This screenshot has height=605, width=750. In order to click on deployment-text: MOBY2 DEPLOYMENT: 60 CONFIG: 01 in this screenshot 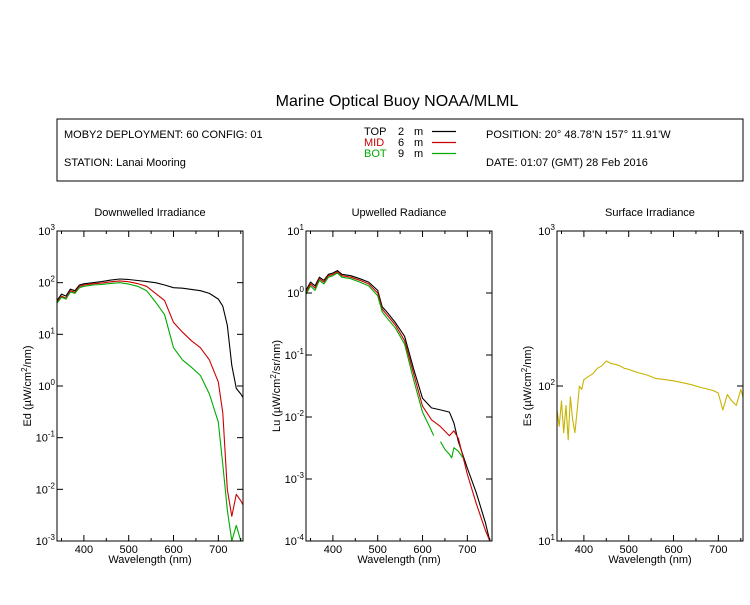, I will do `click(163, 135)`.